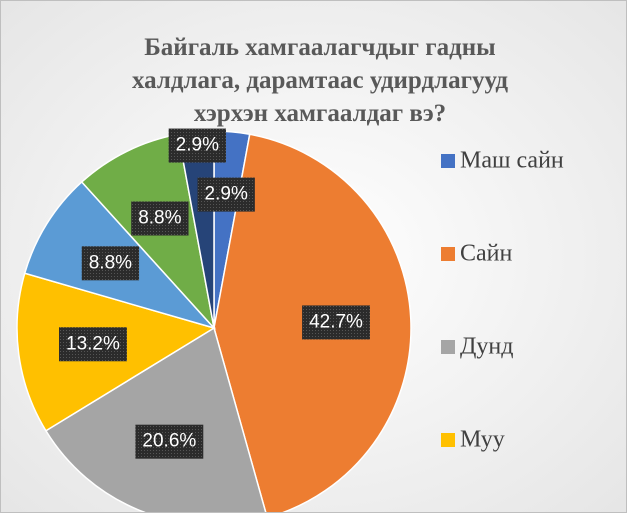  Describe the element at coordinates (486, 254) in the screenshot. I see `legend-label: Сайн` at that location.